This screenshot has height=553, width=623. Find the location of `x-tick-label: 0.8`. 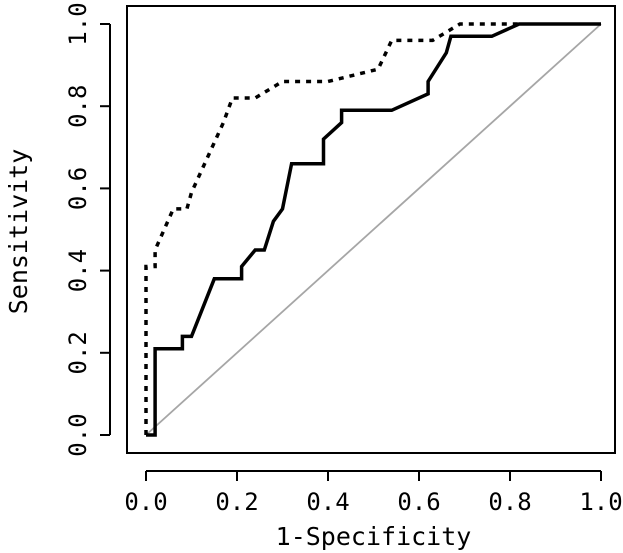

x-tick-label: 0.8 is located at coordinates (509, 502).